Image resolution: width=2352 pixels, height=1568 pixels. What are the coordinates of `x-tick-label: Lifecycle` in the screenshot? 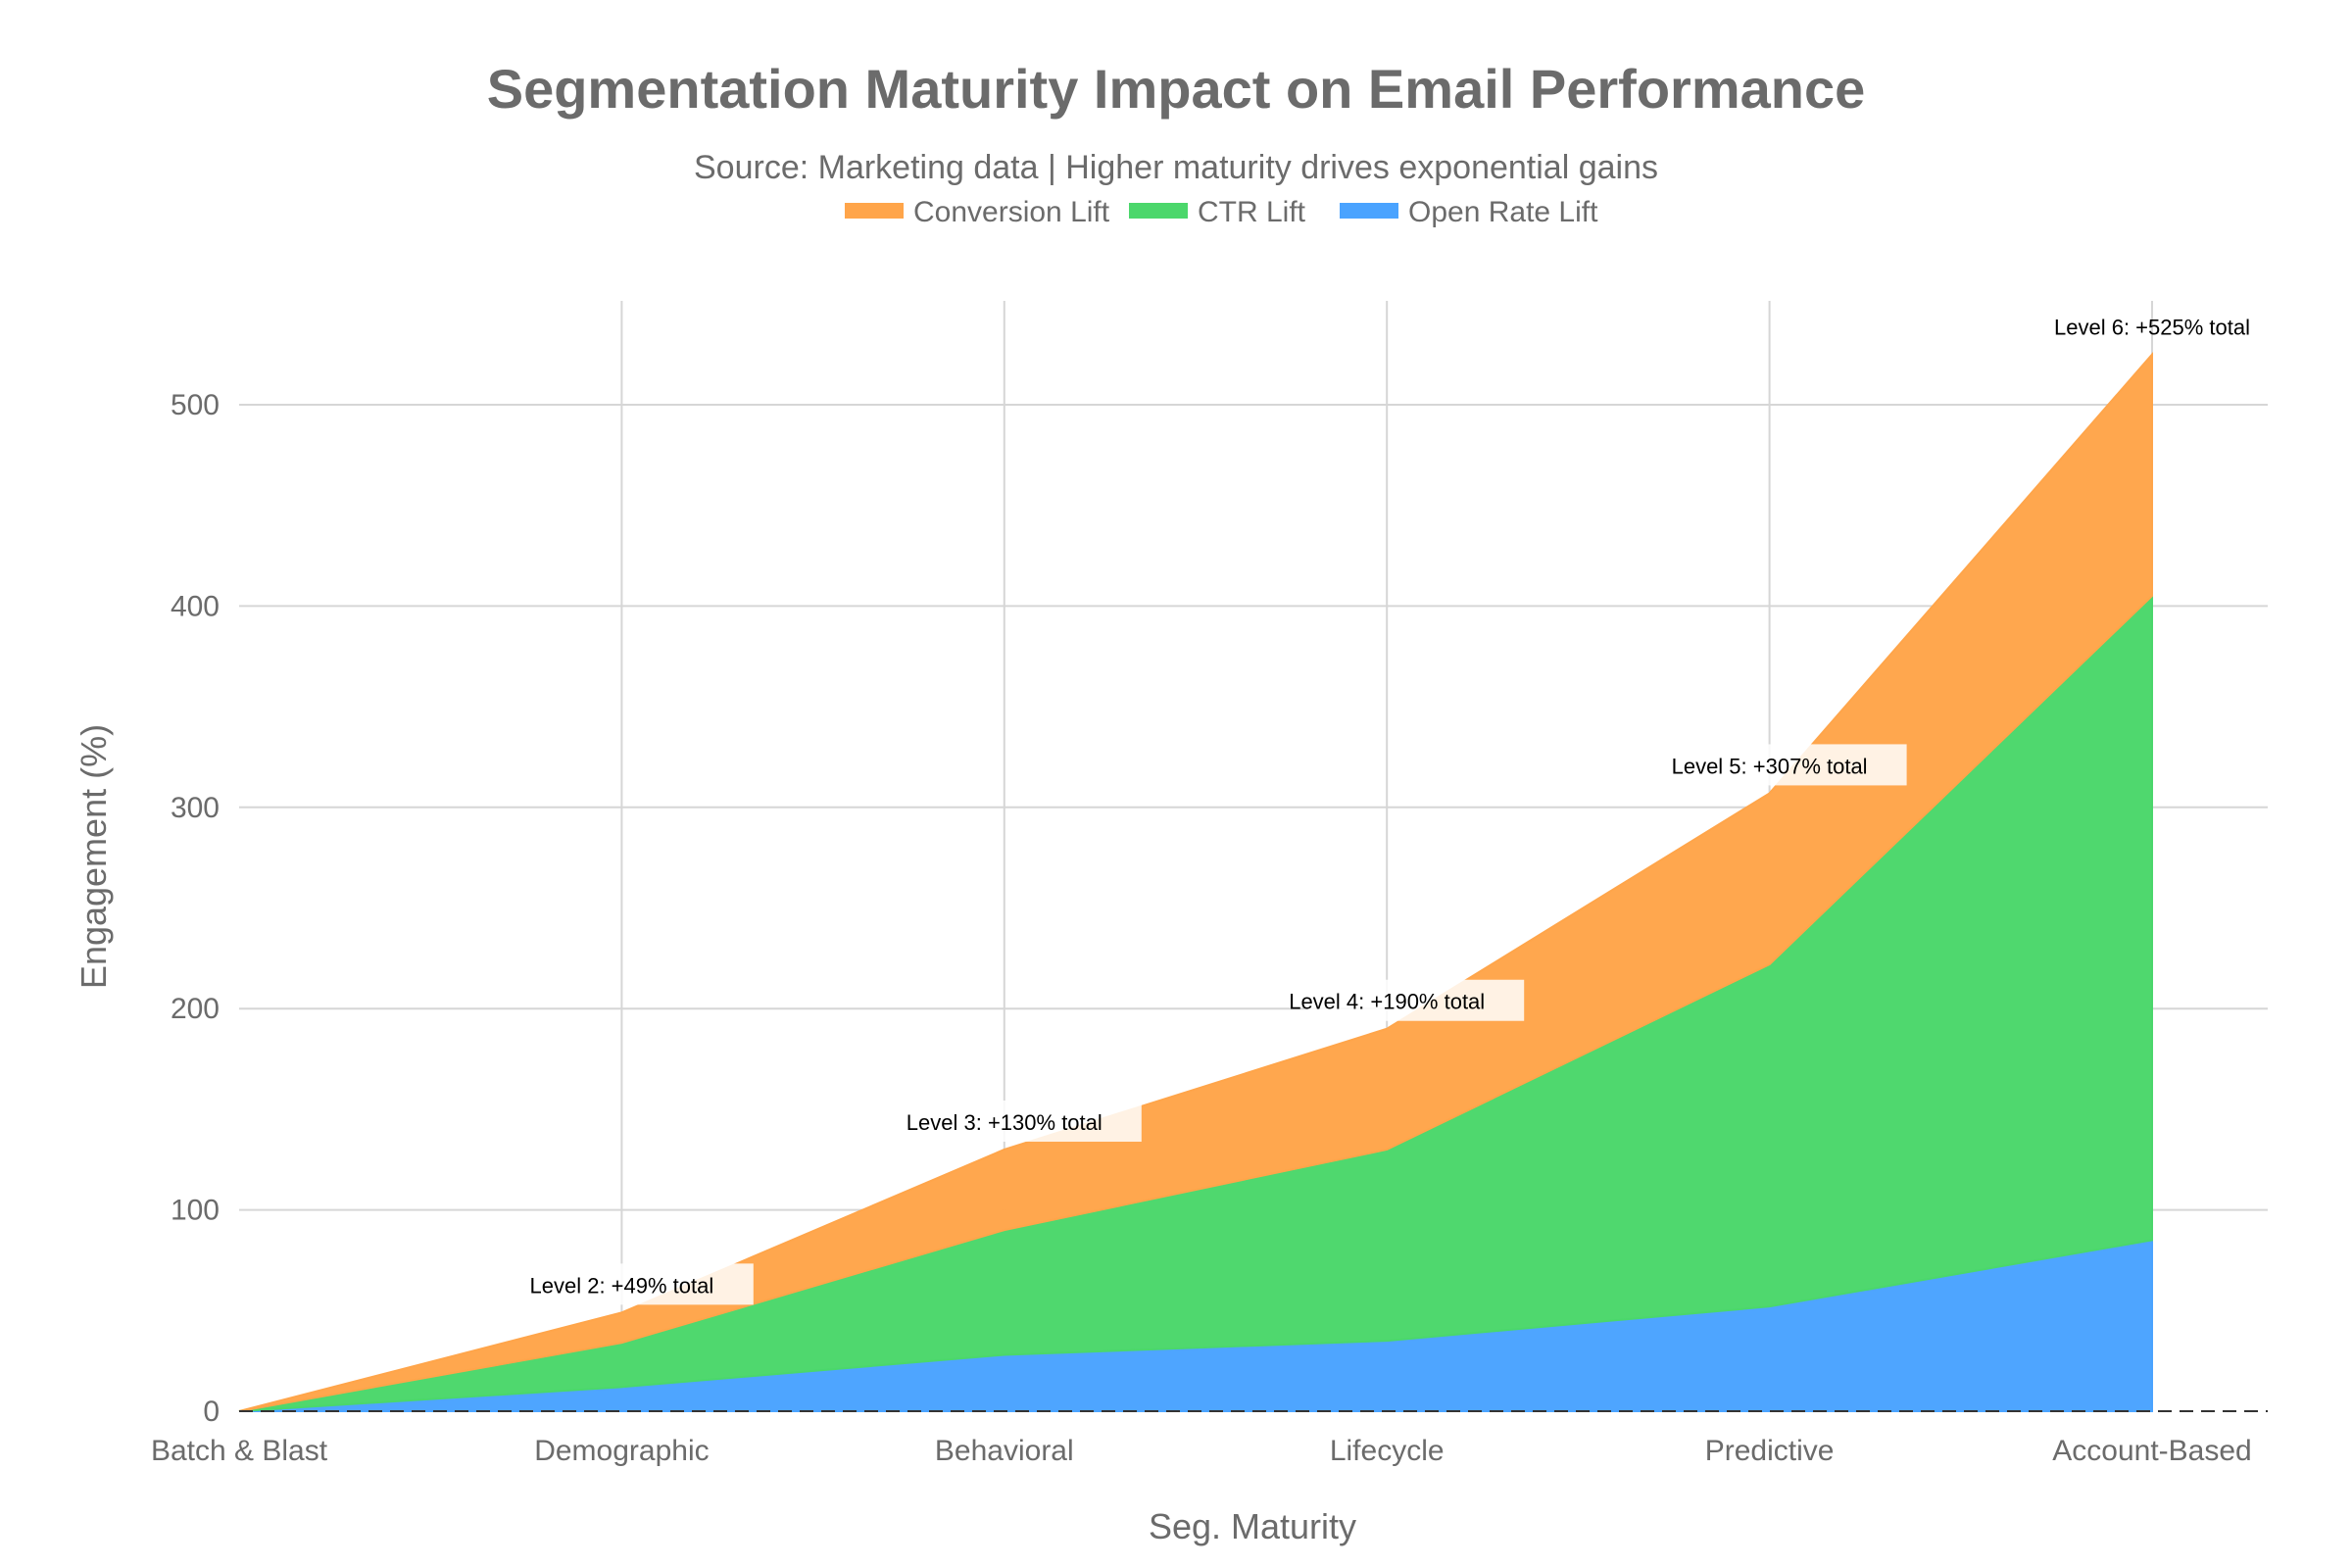 It's located at (1387, 1451).